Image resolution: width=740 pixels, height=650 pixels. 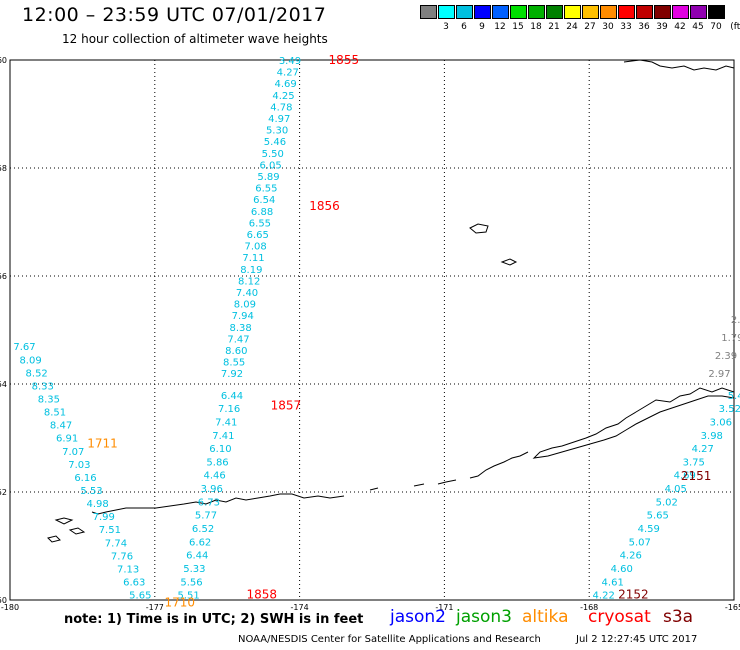 I want to click on wave-height-value: 4.61, so click(x=613, y=582).